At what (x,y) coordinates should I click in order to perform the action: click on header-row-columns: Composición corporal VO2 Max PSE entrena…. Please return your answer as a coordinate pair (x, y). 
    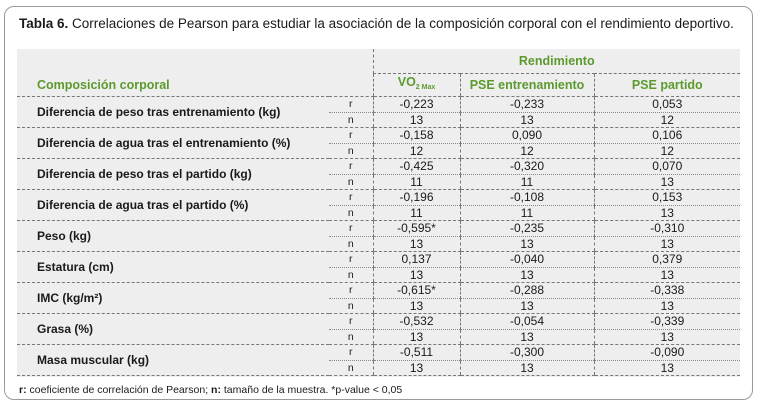
    Looking at the image, I should click on (379, 85).